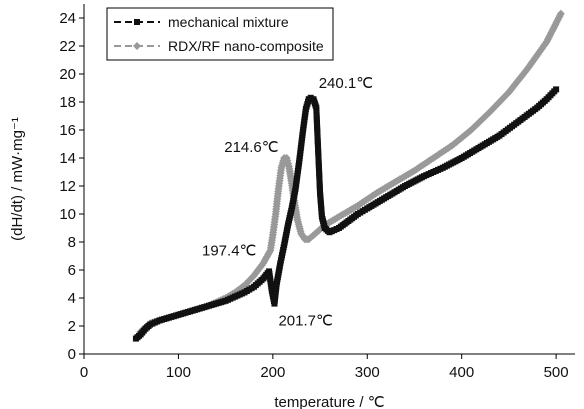 The width and height of the screenshot is (584, 409). What do you see at coordinates (72, 298) in the screenshot?
I see `y-tick-label: 4` at bounding box center [72, 298].